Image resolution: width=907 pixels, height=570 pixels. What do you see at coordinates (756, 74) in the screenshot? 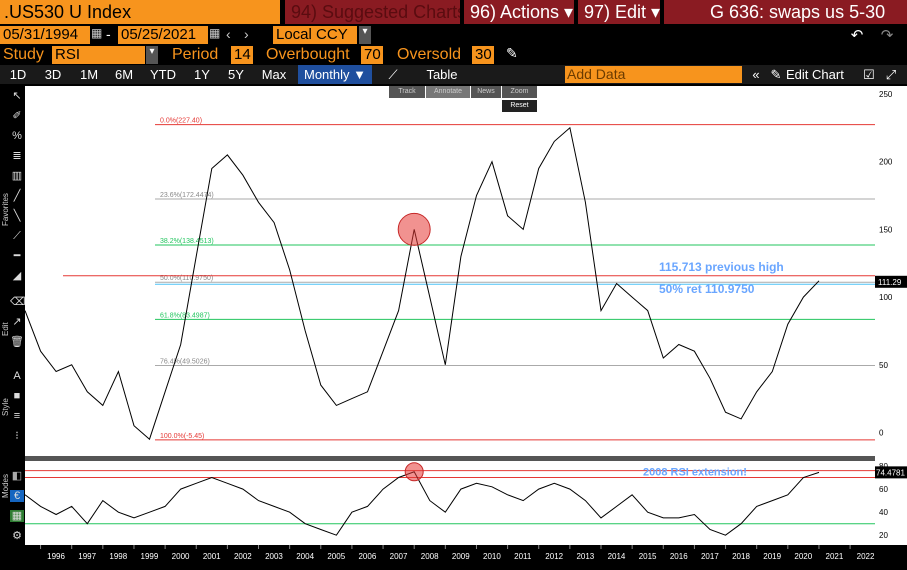
I see `collapse-icon: «` at bounding box center [756, 74].